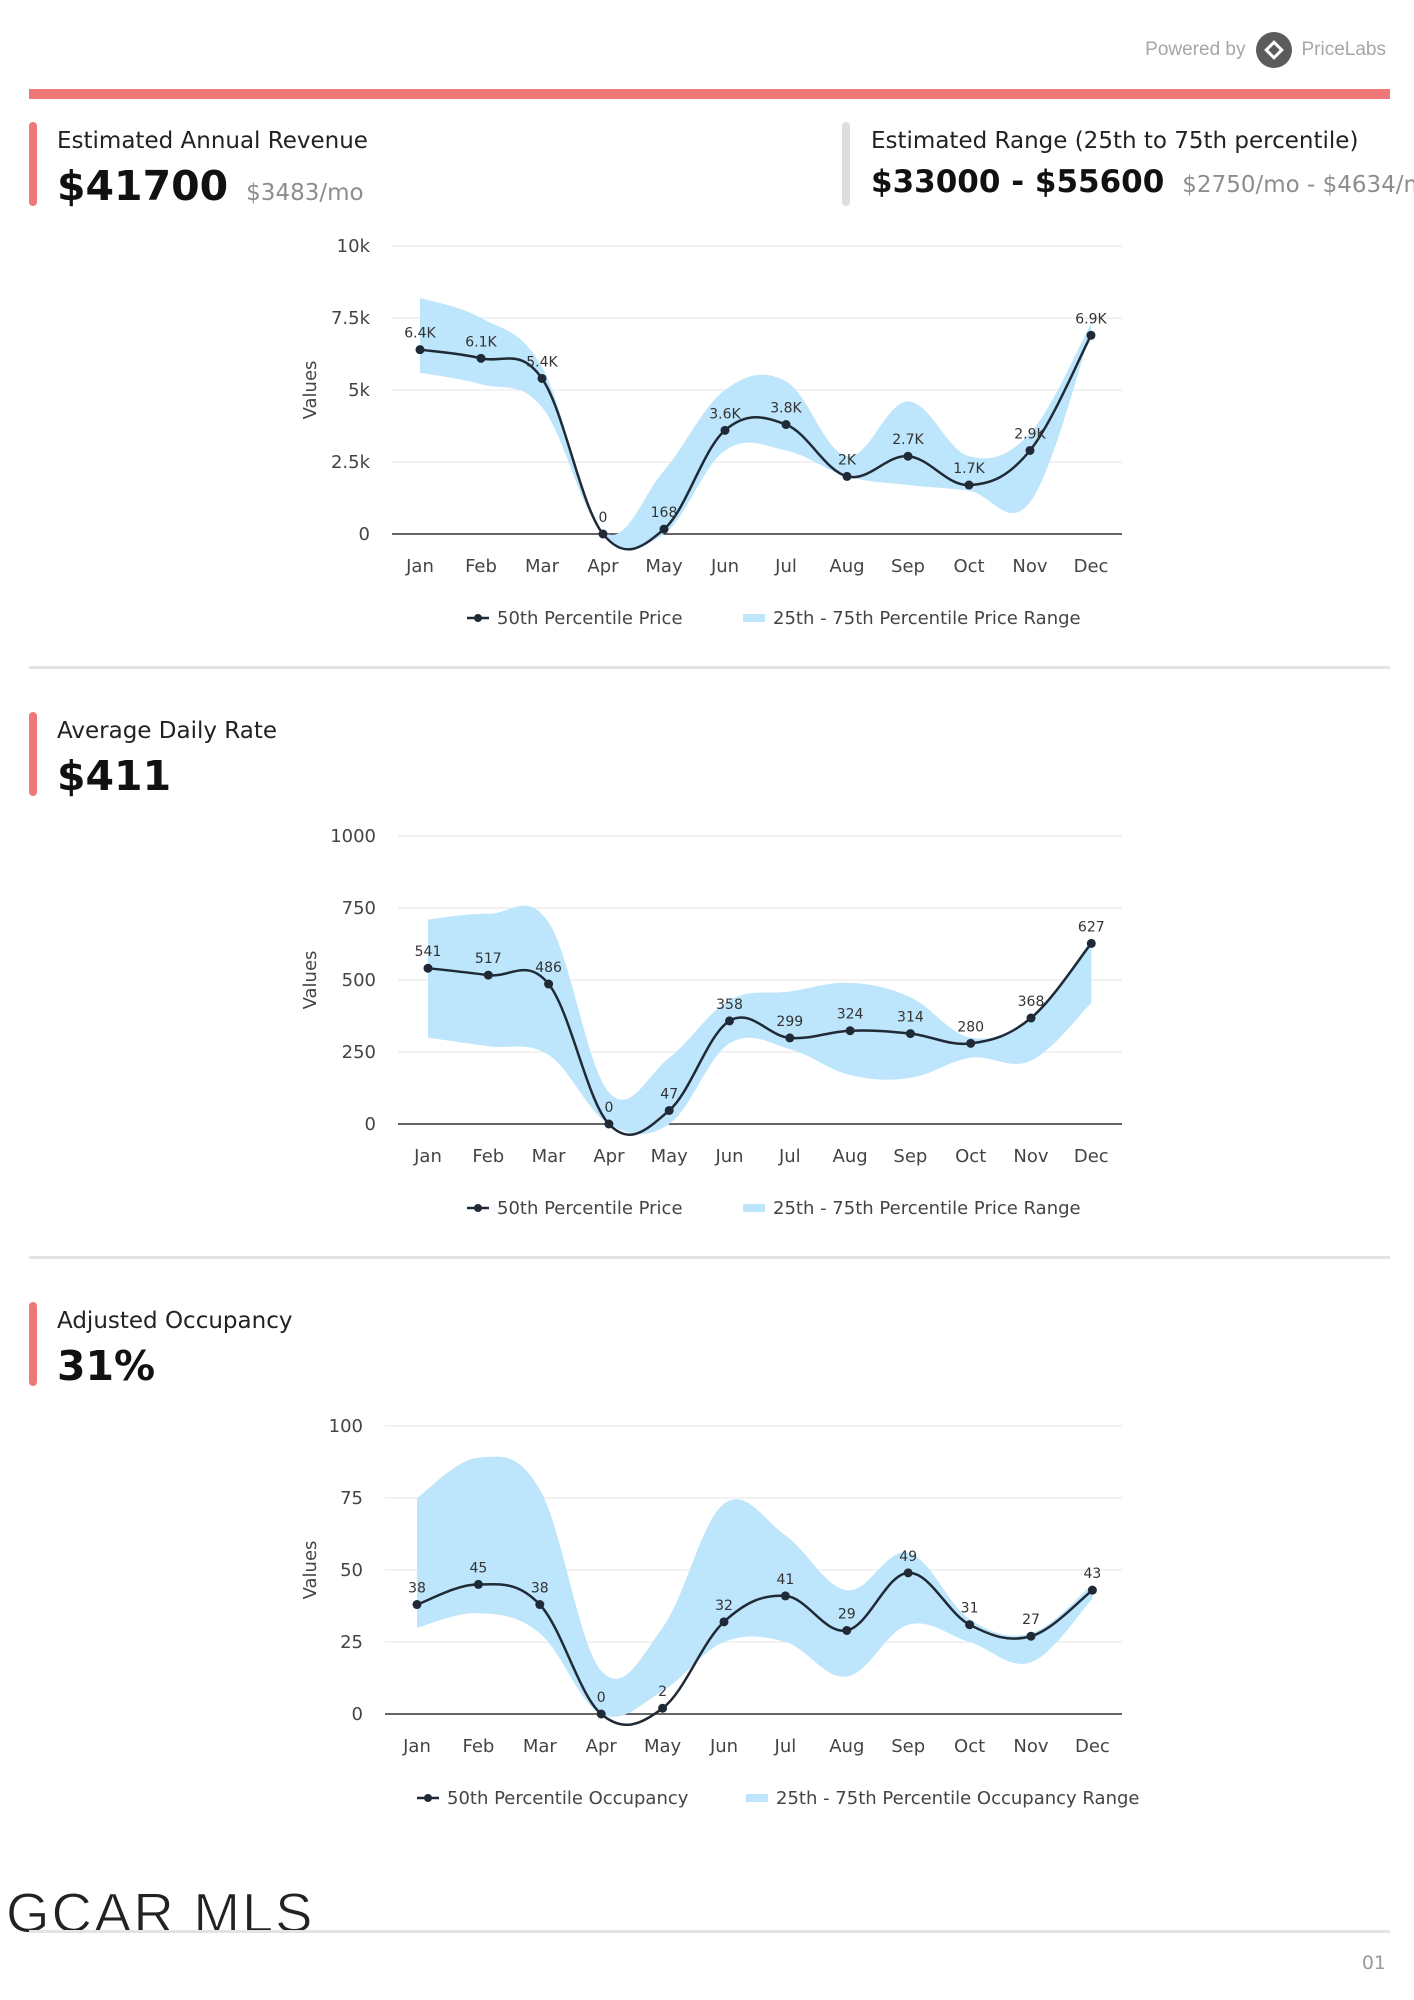  Describe the element at coordinates (540, 1746) in the screenshot. I see `x-tick-label: Mar` at that location.